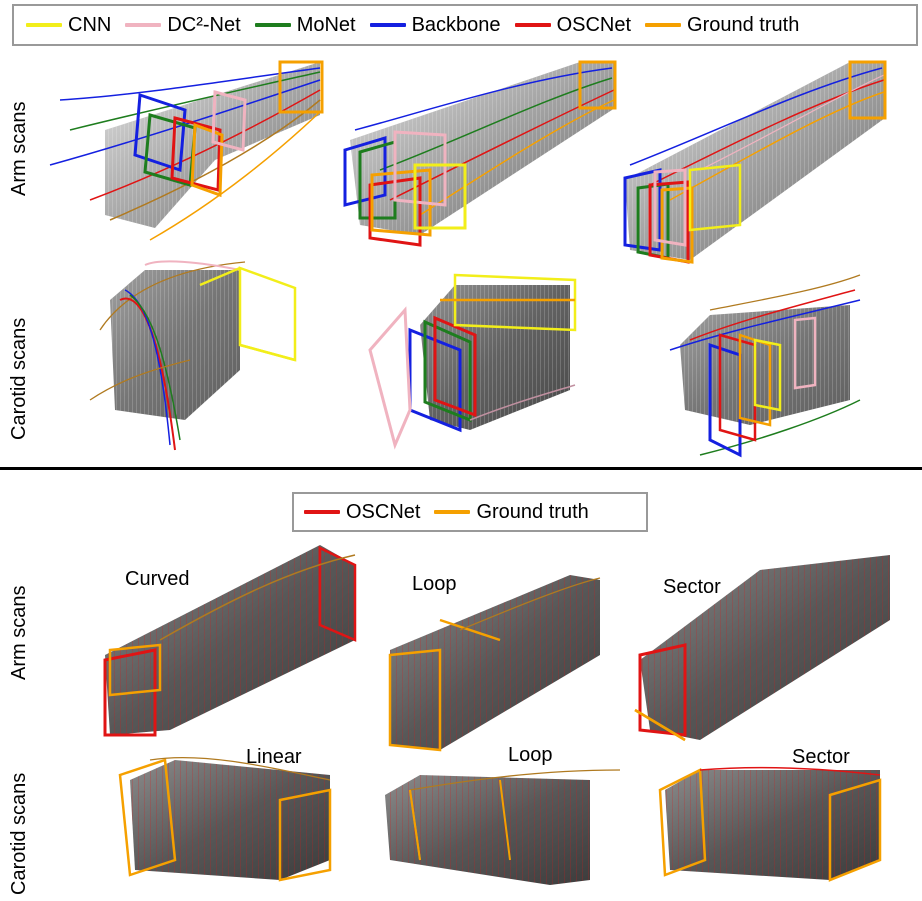 The image size is (922, 901). What do you see at coordinates (532, 25) in the screenshot?
I see `legend-swatch-oscnet` at bounding box center [532, 25].